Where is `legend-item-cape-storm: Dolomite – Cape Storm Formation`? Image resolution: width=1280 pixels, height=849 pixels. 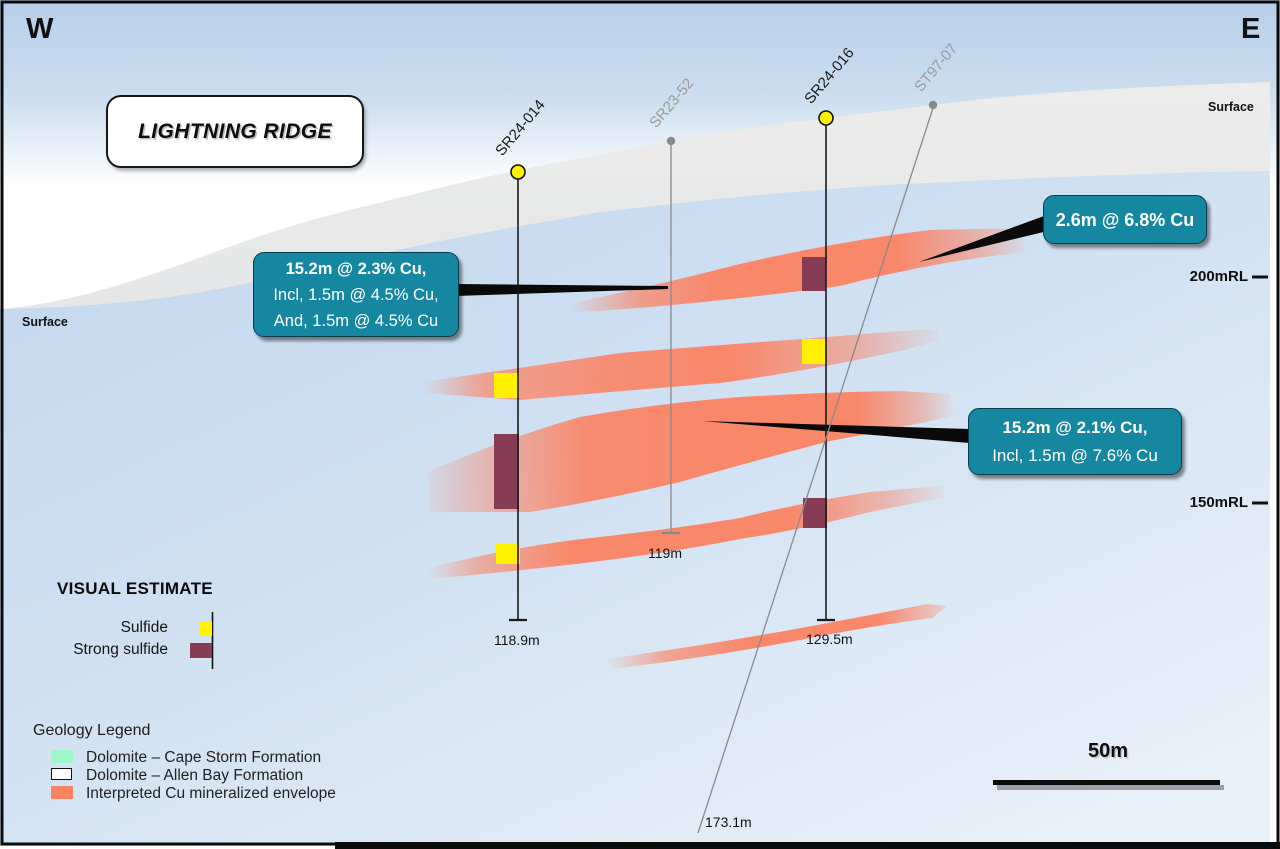 legend-item-cape-storm: Dolomite – Cape Storm Formation is located at coordinates (204, 757).